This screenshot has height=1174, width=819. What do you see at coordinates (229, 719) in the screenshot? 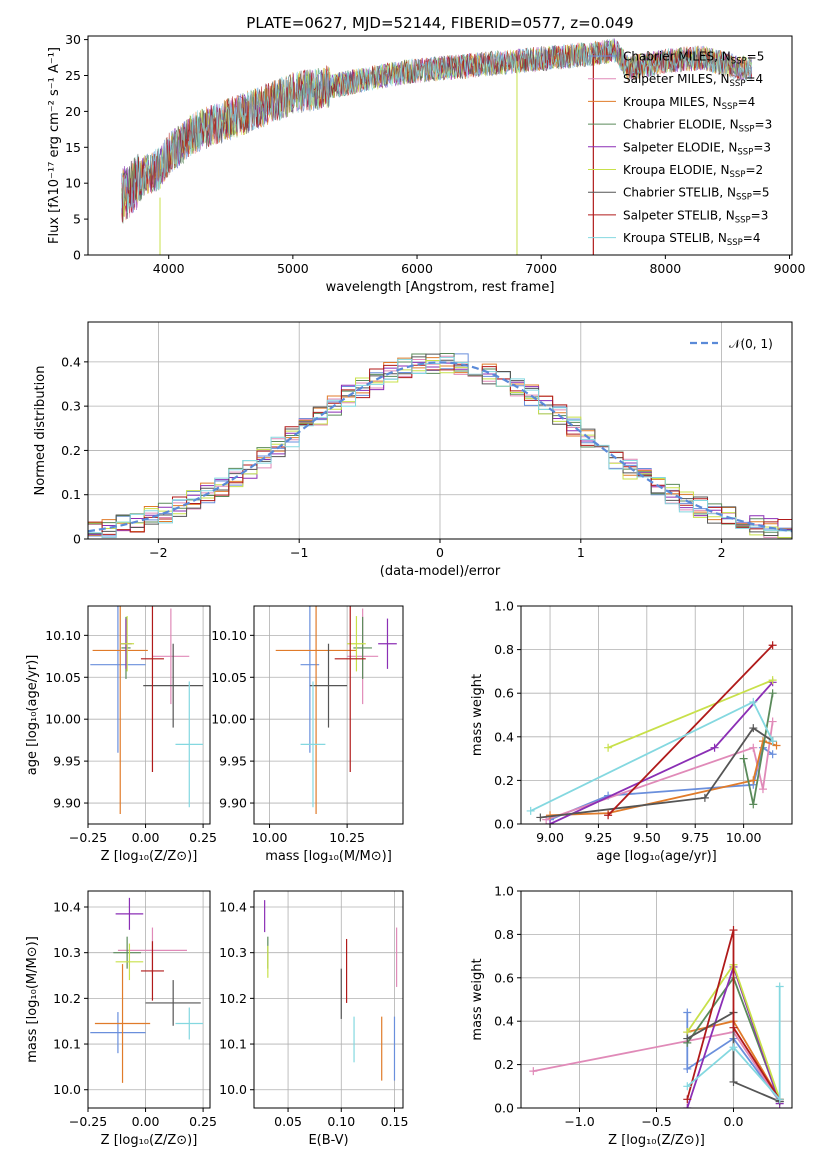
I see `ytick-label-2: 10.00` at bounding box center [229, 719].